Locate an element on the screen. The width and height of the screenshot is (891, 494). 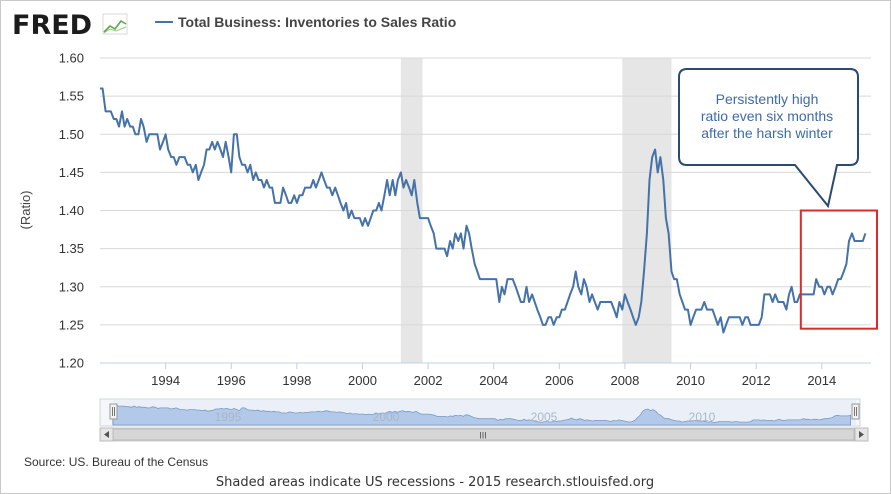
y-tick-label-1.60: 1.60 is located at coordinates (71, 58).